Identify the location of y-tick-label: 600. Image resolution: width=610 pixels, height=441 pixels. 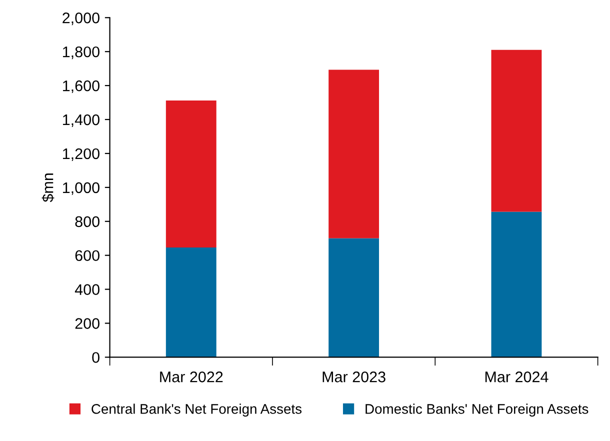
(87, 256).